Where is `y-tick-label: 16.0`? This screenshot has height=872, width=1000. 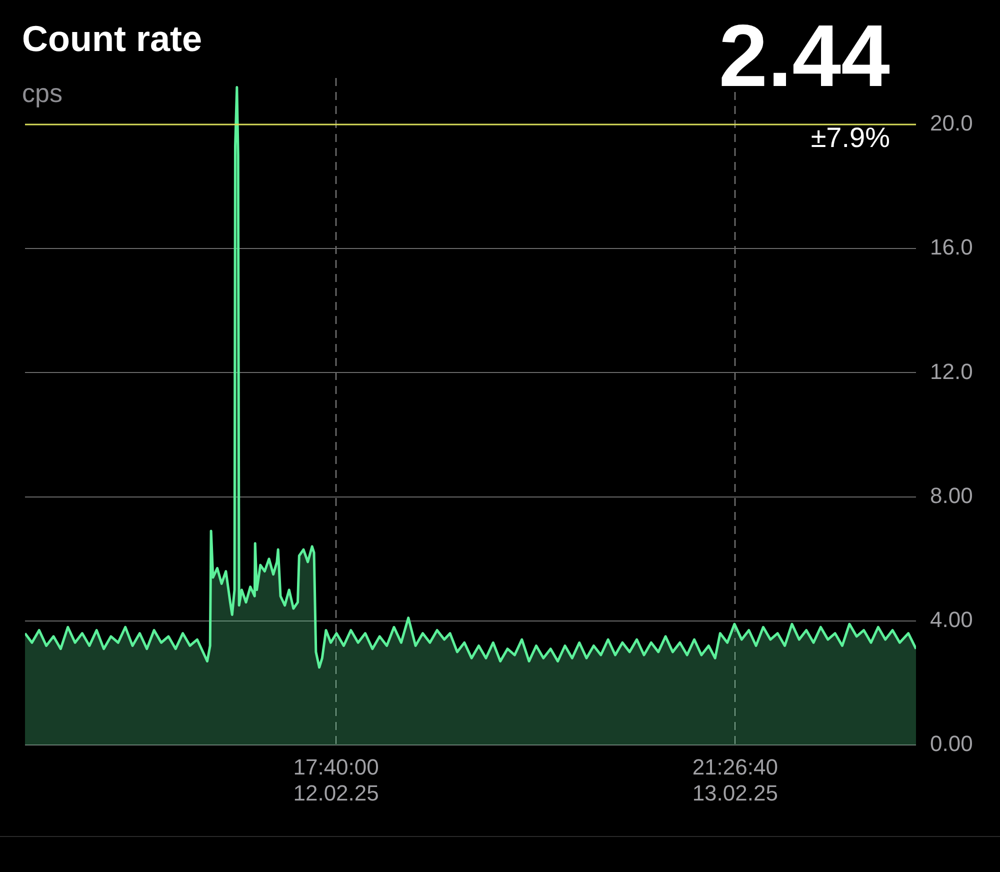 y-tick-label: 16.0 is located at coordinates (951, 247).